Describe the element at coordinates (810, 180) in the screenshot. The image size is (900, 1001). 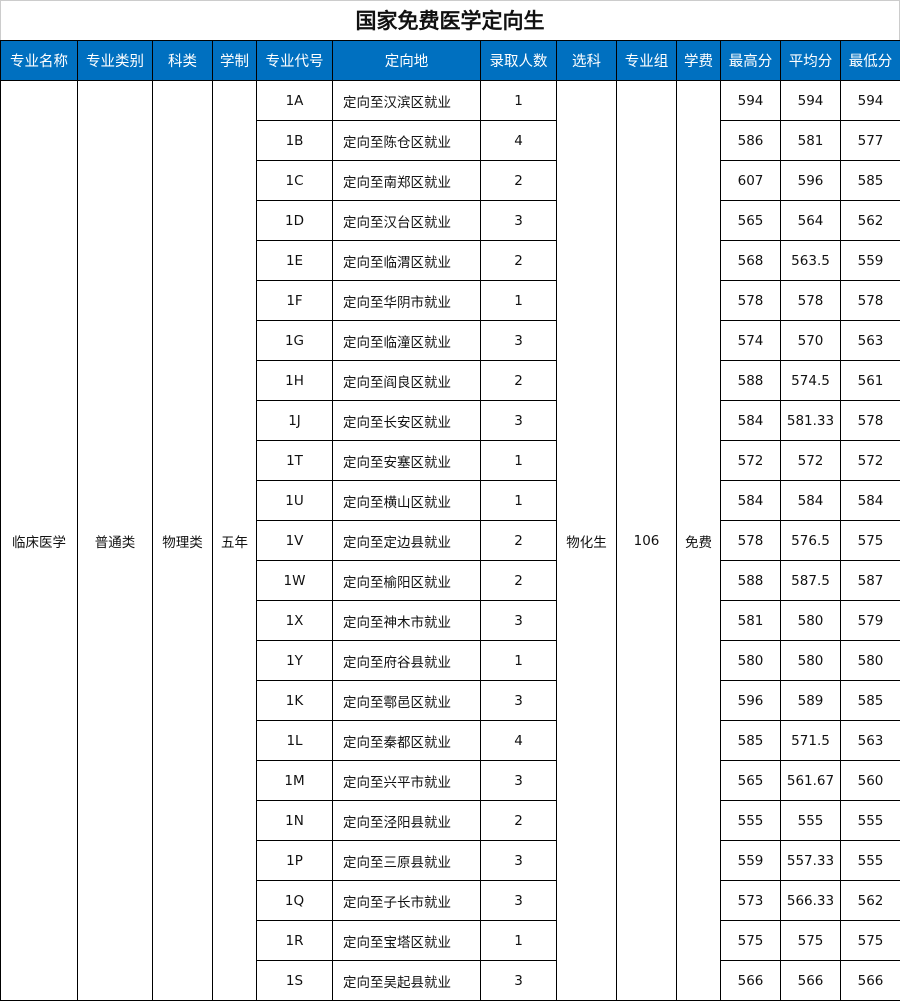
I see `avg-score-cell: 596` at that location.